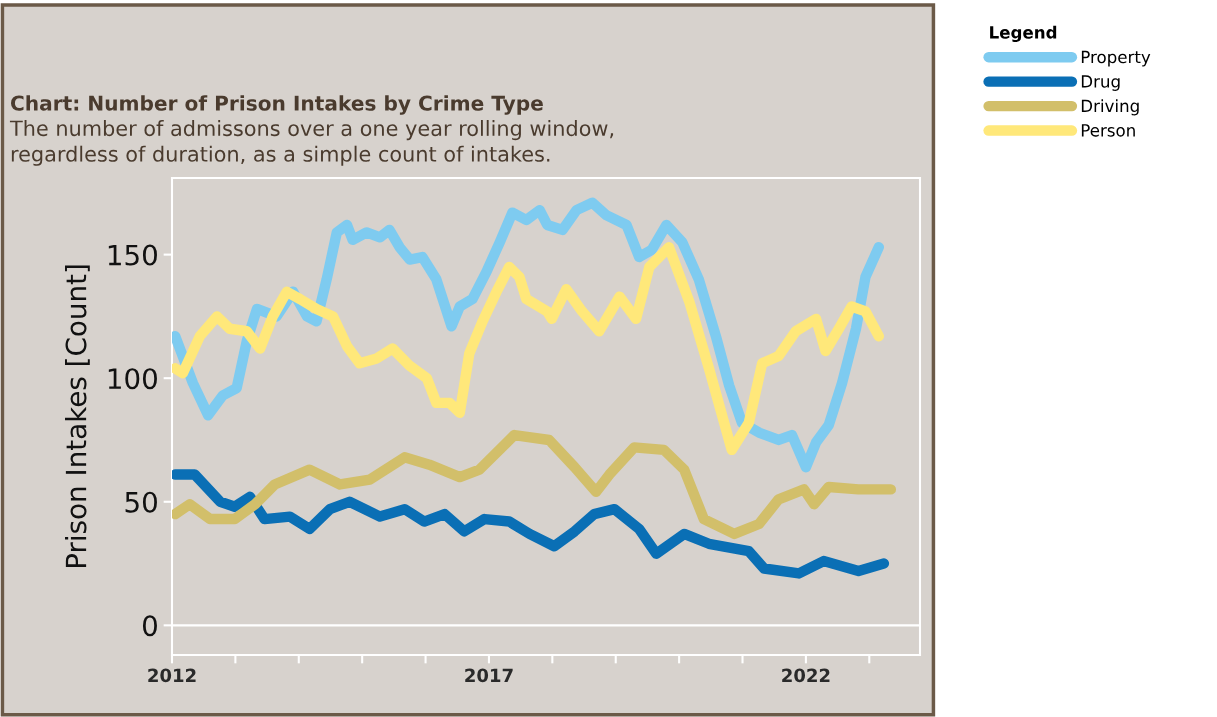 Image resolution: width=1217 pixels, height=717 pixels. What do you see at coordinates (277, 105) in the screenshot?
I see `chart-title: Chart: Number of Prison Intakes by Crime Type` at bounding box center [277, 105].